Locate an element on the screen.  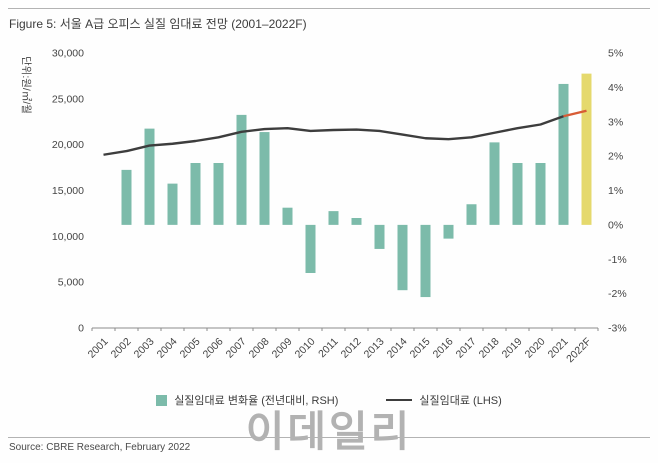
bar-2013 is located at coordinates (379, 236).